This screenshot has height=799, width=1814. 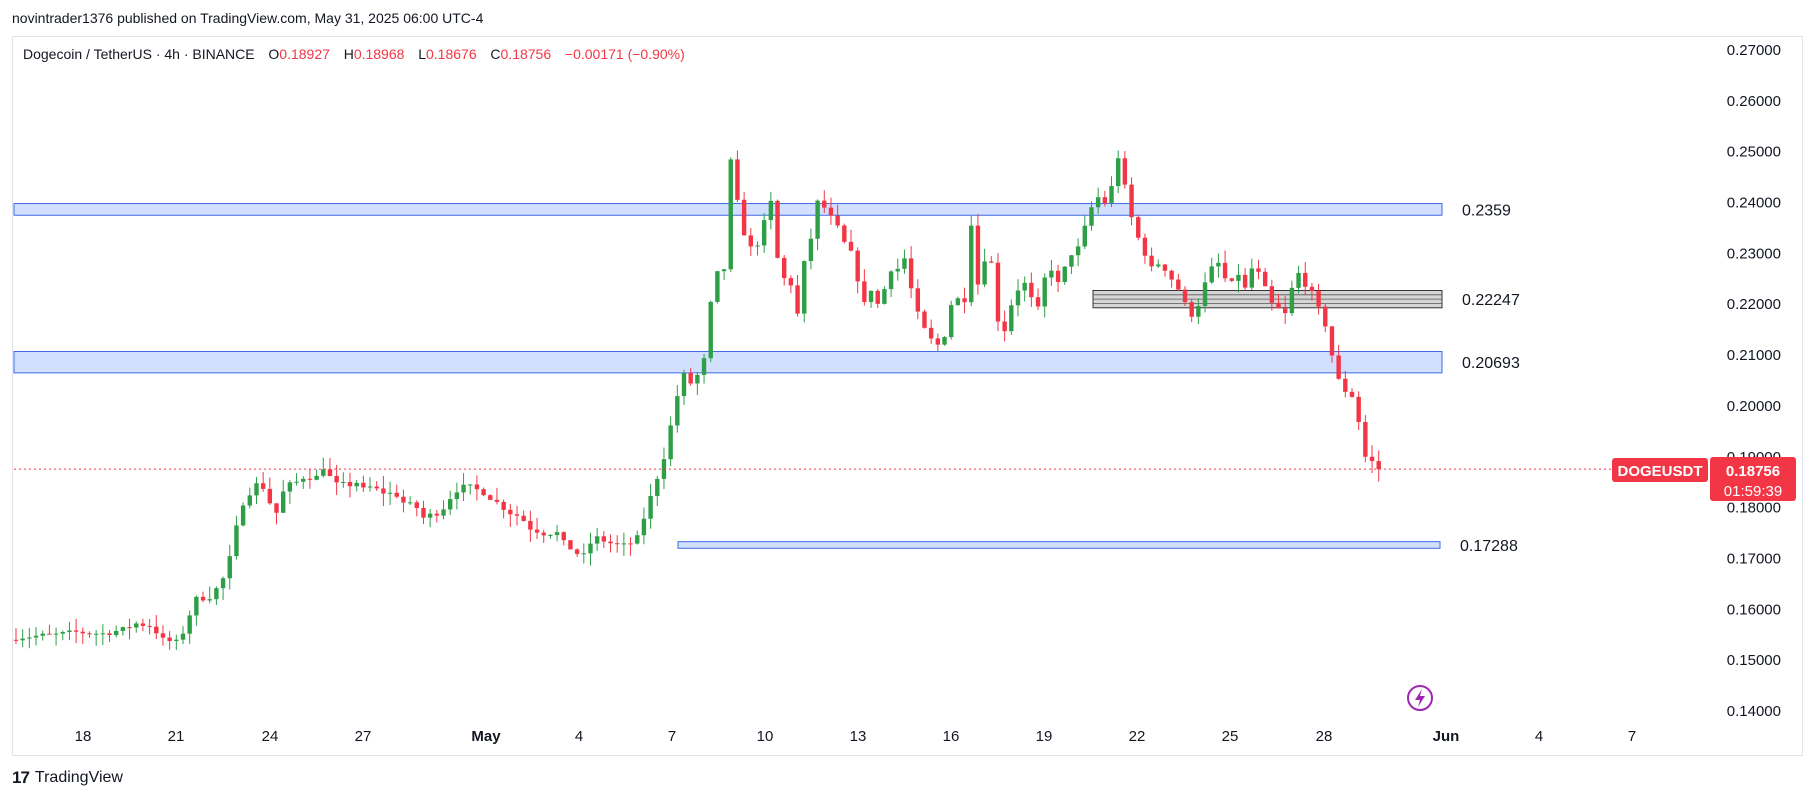 What do you see at coordinates (1632, 736) in the screenshot?
I see `x-tick-label: 7` at bounding box center [1632, 736].